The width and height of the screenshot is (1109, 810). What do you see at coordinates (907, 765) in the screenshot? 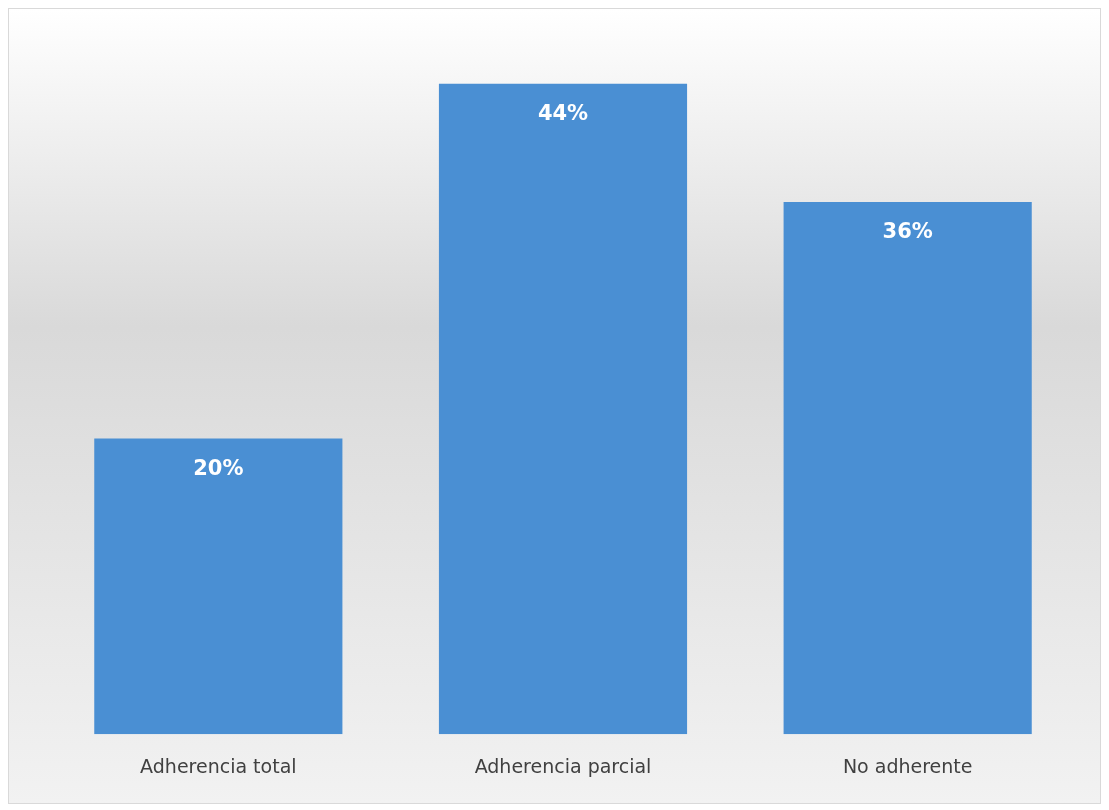
I see `x-tick-label: No adherente` at bounding box center [907, 765].